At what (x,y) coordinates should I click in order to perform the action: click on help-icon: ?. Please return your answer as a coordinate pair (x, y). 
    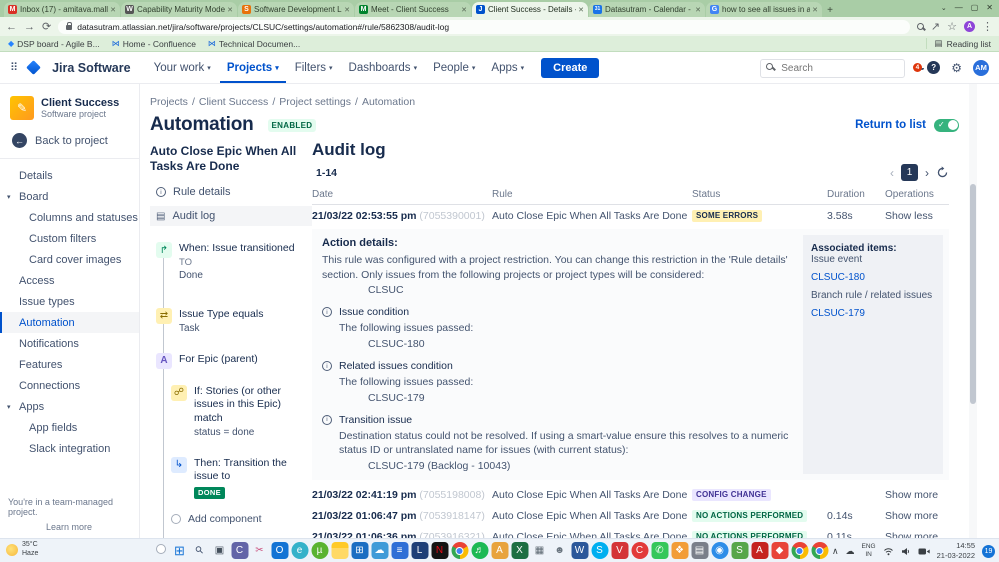
    Looking at the image, I should click on (934, 67).